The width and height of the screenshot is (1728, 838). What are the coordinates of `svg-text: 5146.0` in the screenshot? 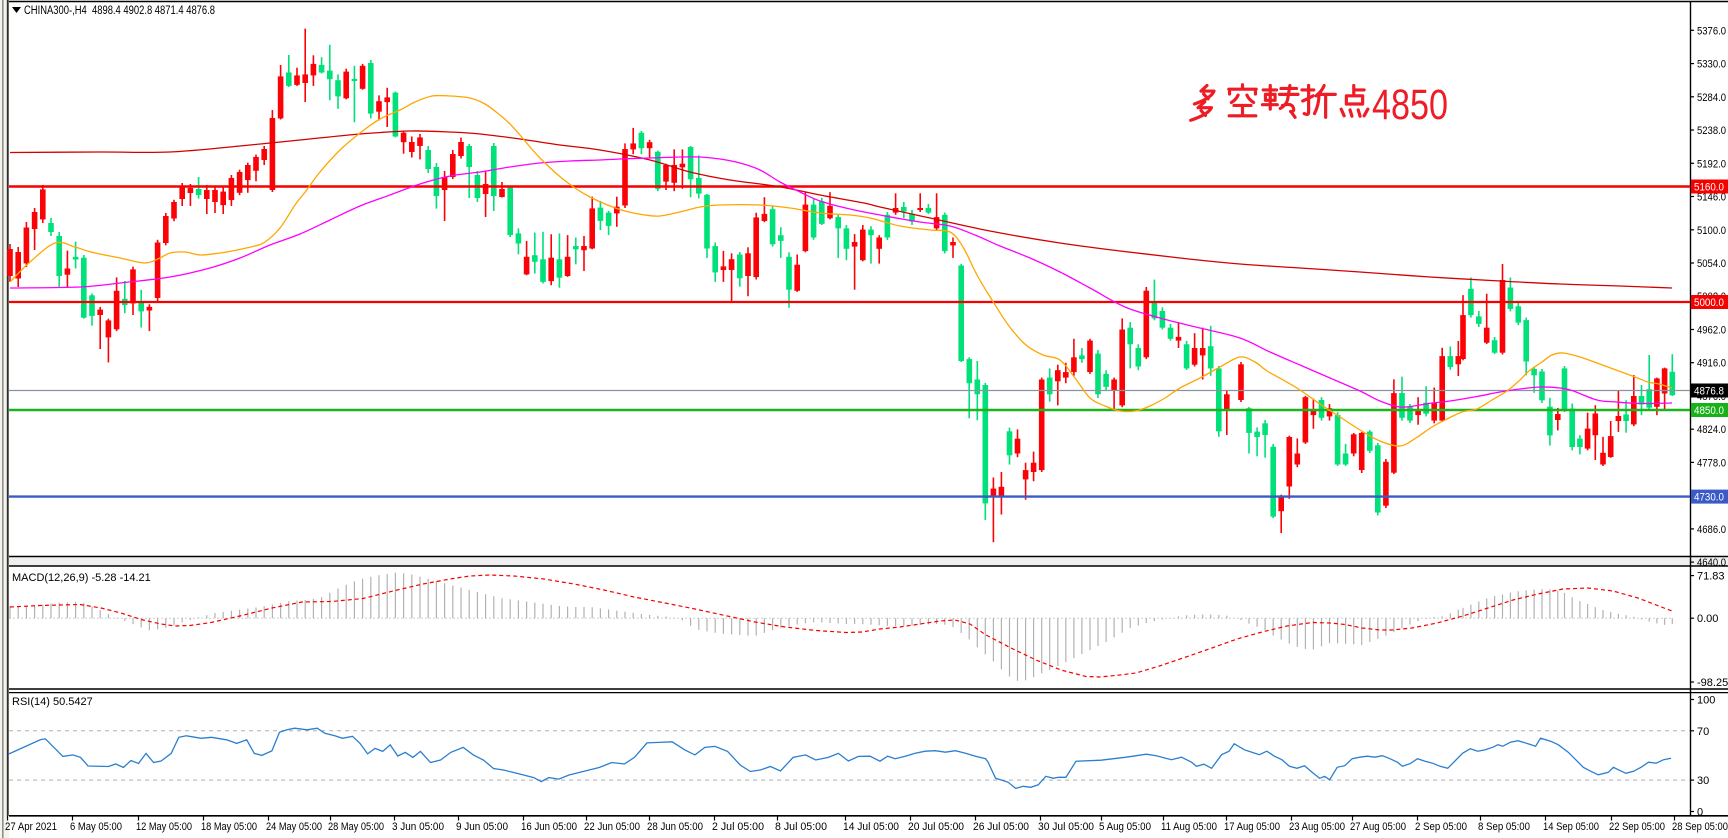 It's located at (1711, 198).